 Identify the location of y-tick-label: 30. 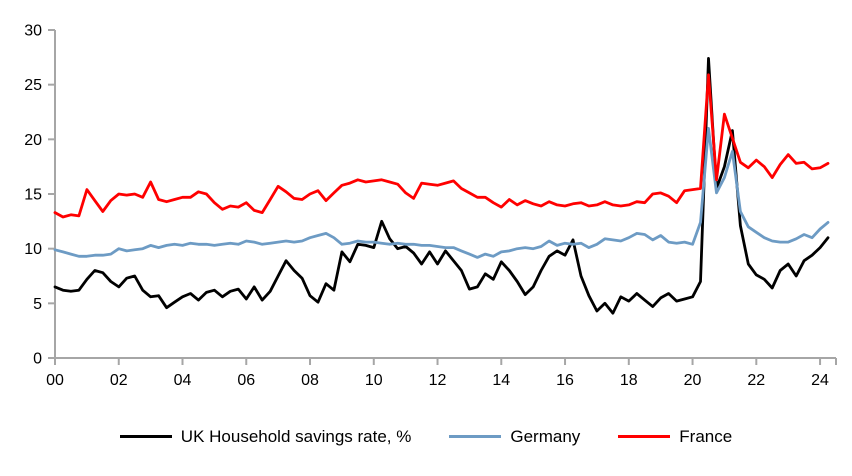
(33, 31).